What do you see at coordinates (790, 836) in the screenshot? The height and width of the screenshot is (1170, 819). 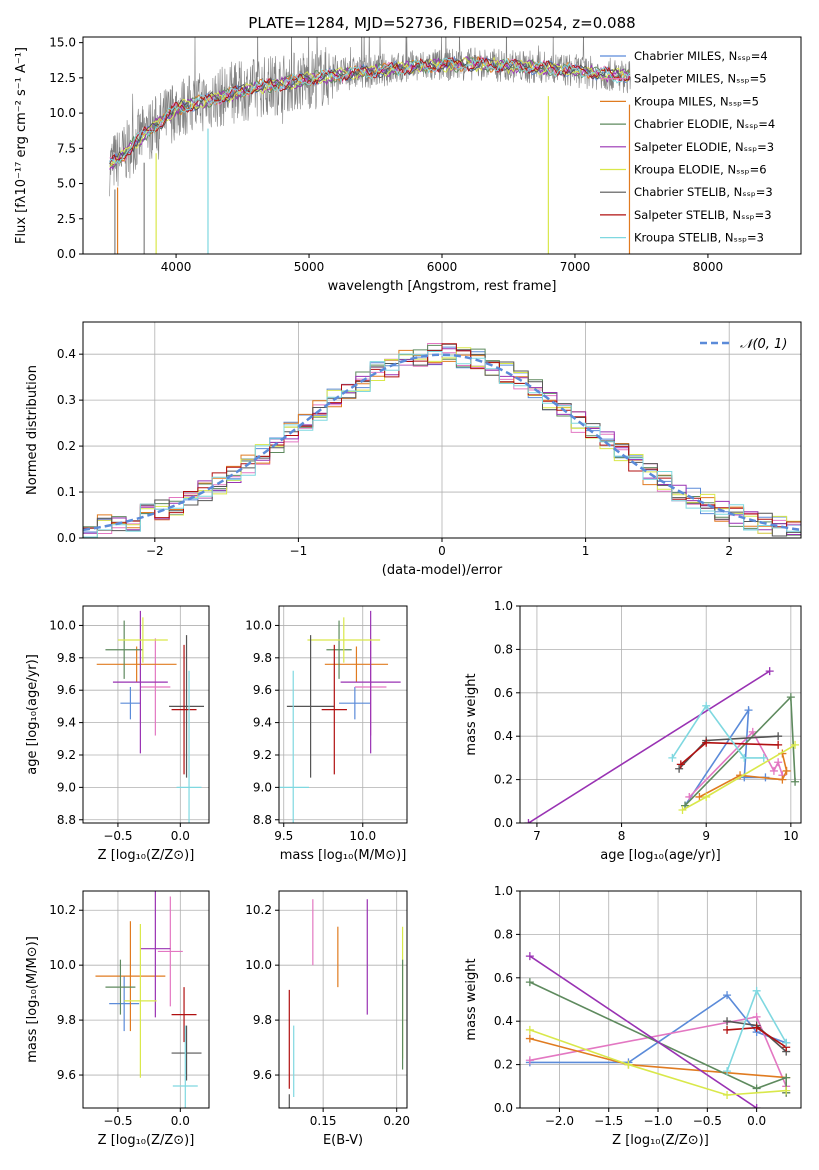 I see `x-tick-label: 10` at bounding box center [790, 836].